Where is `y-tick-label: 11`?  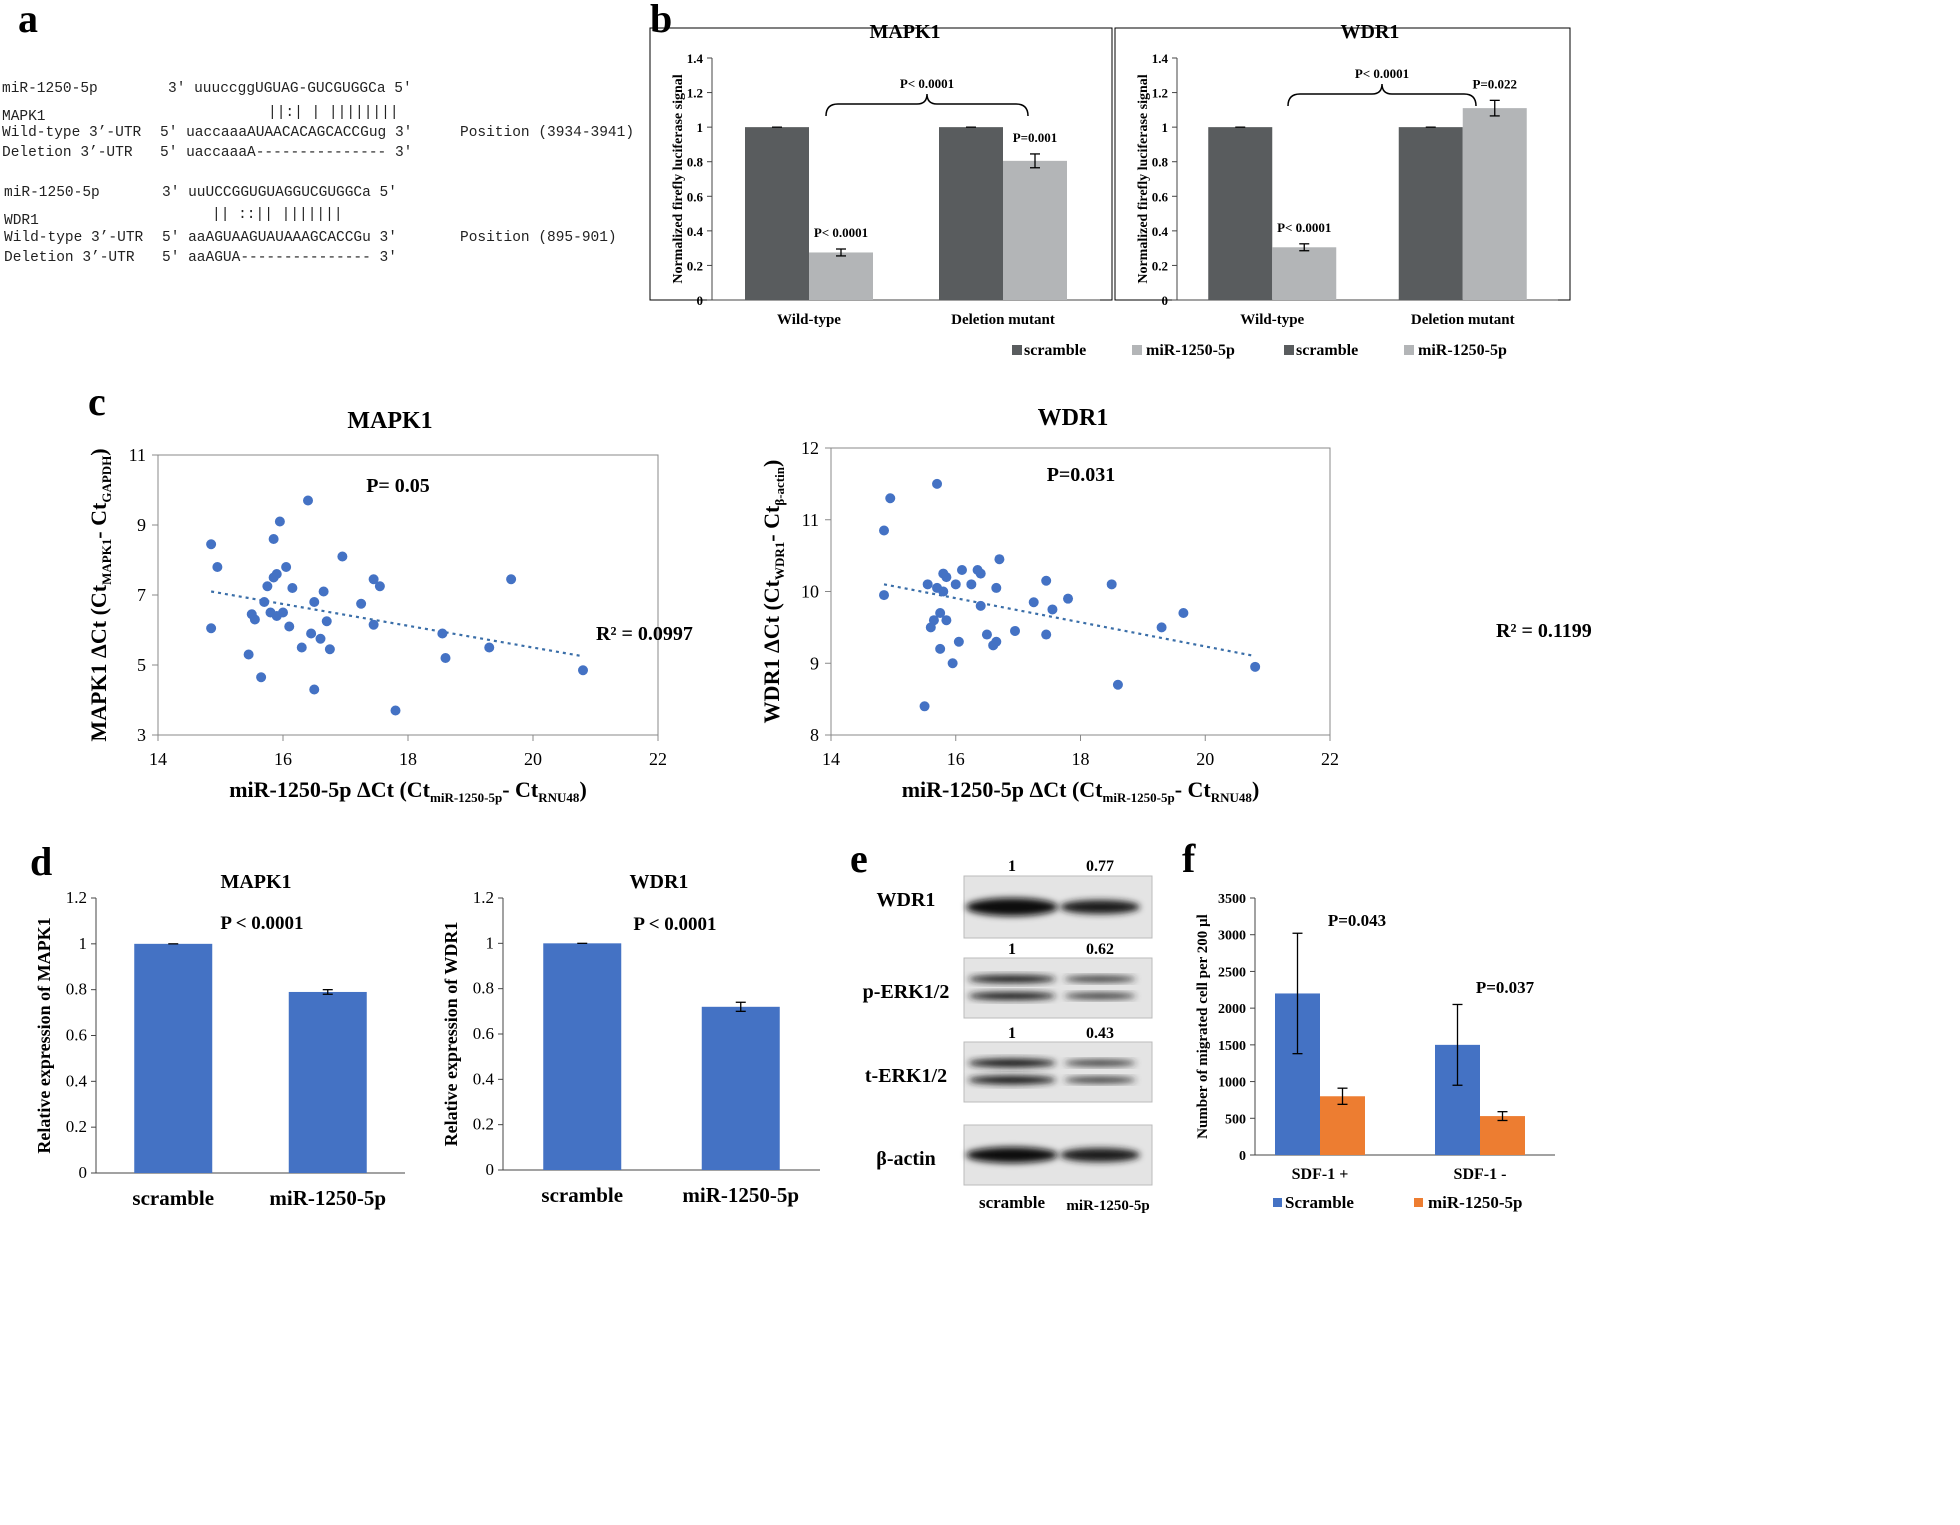 y-tick-label: 11 is located at coordinates (137, 455).